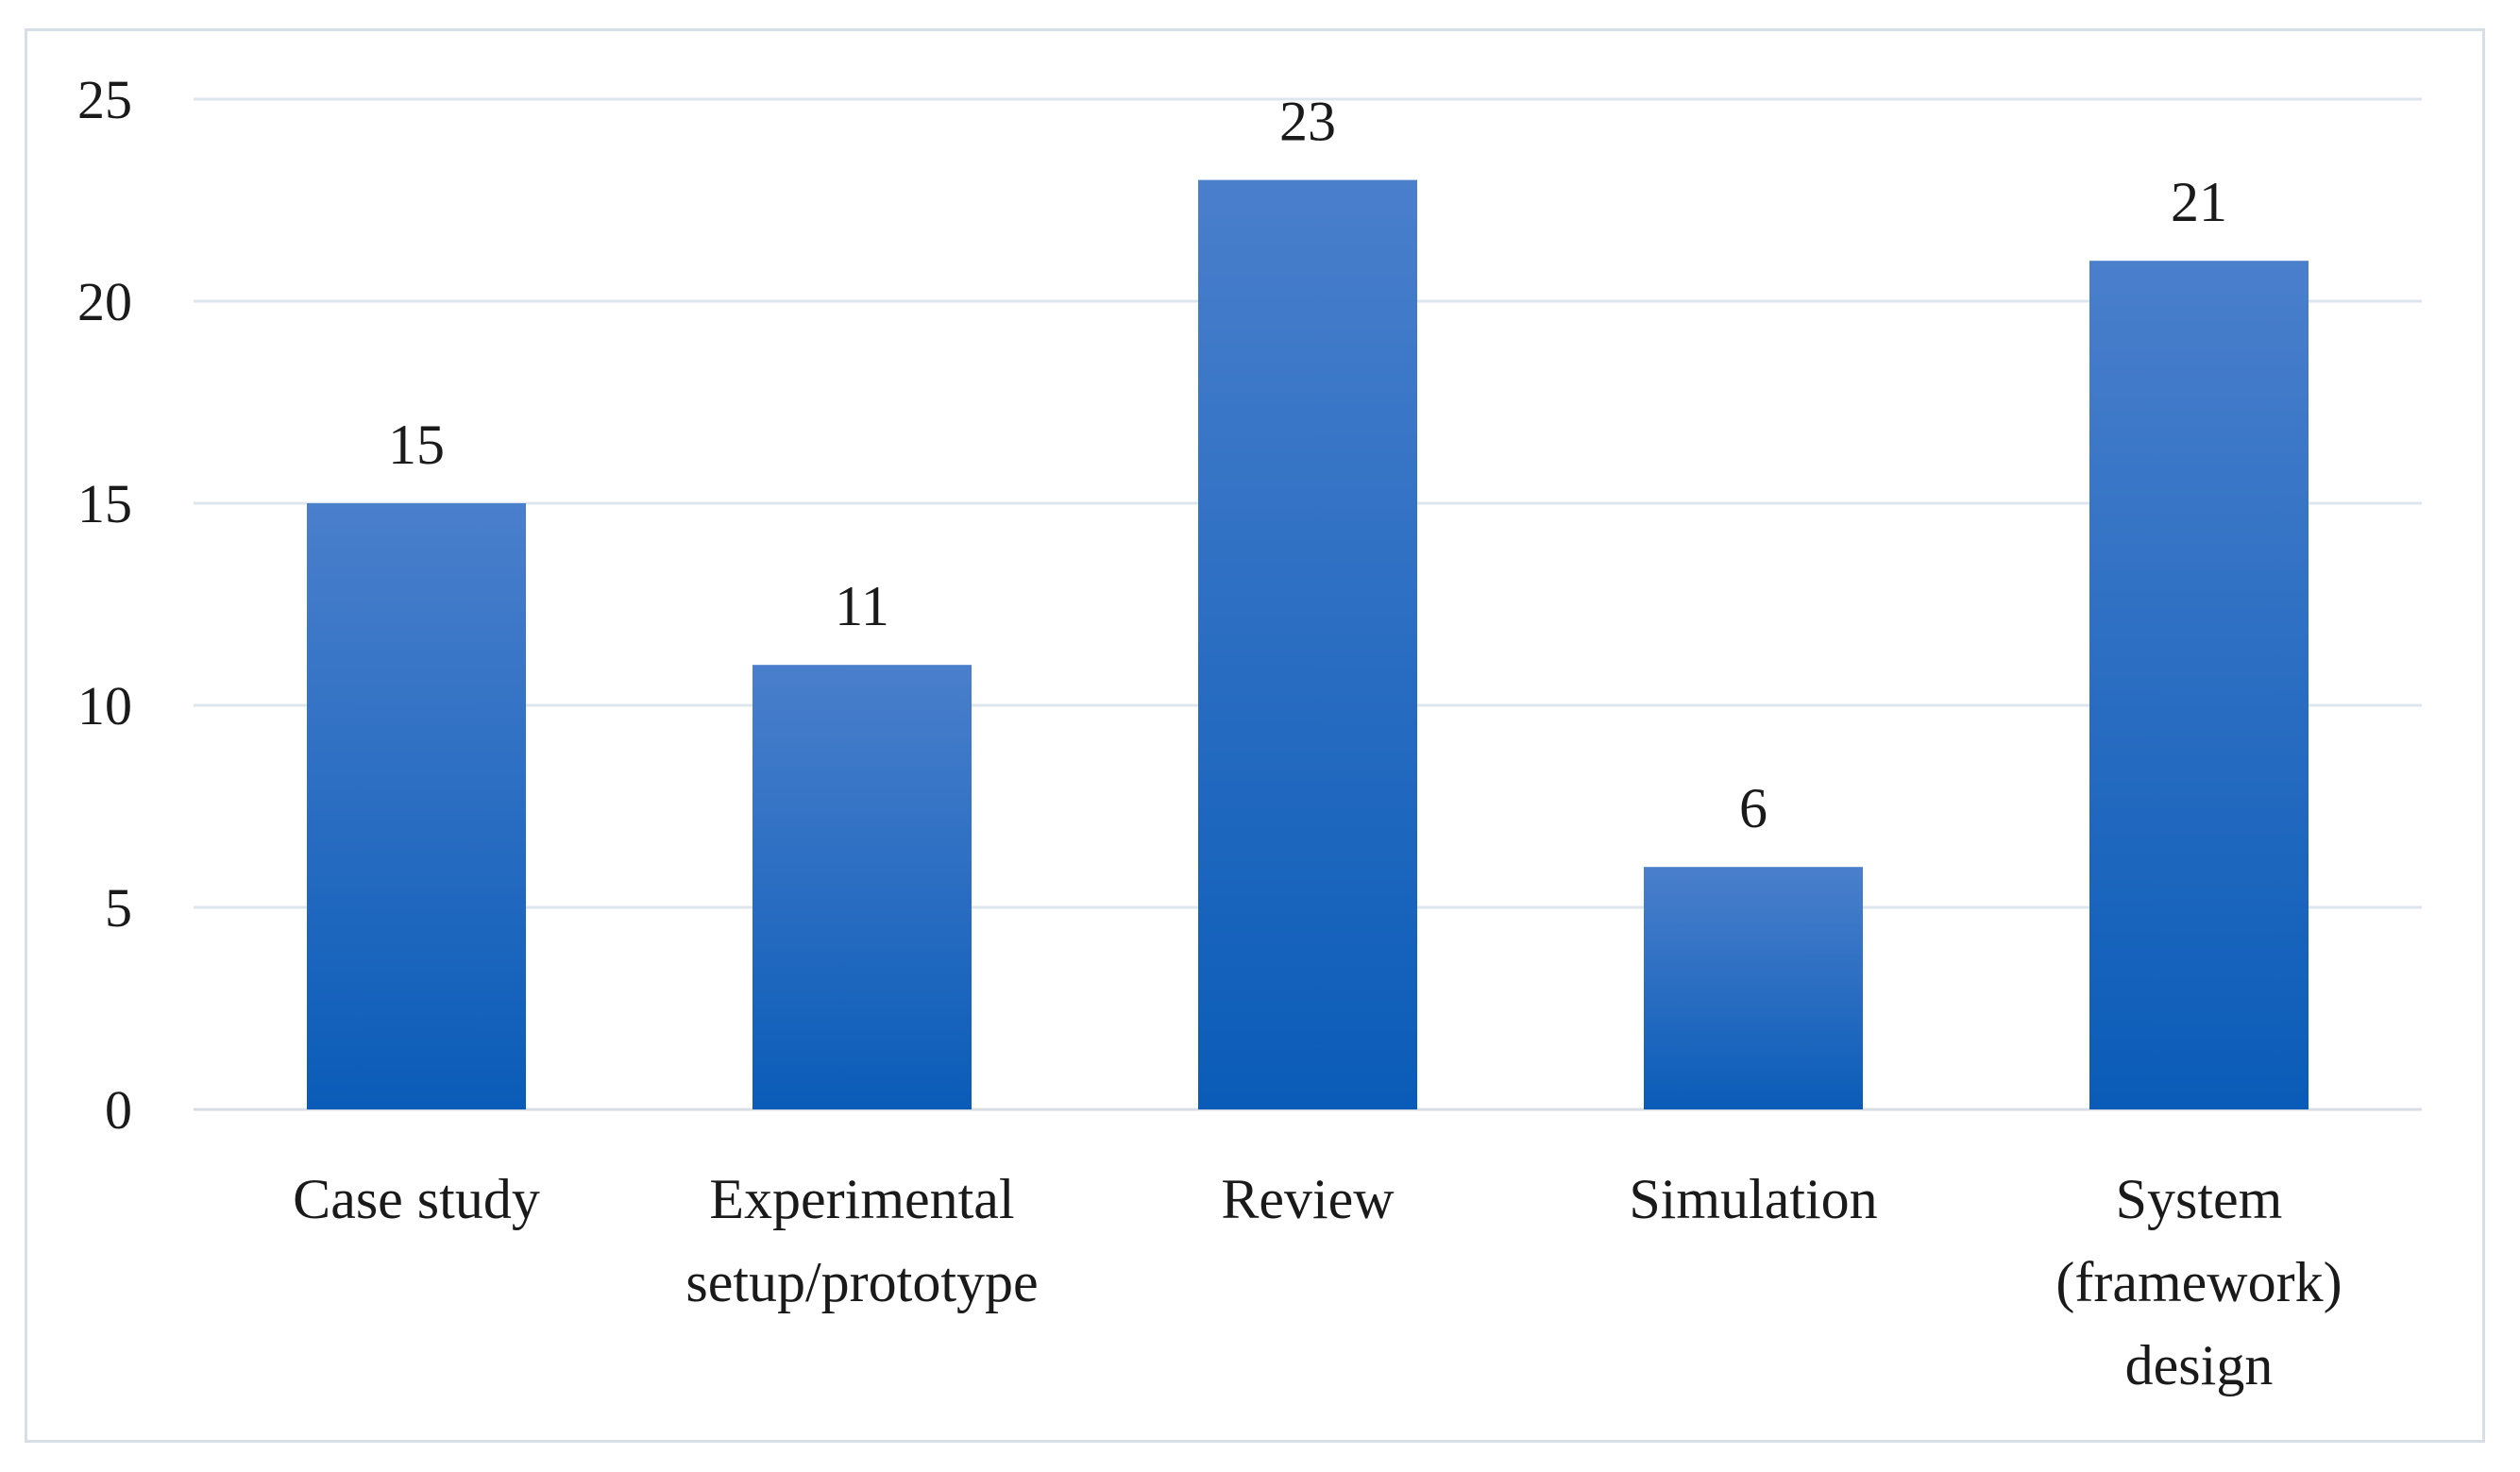 The image size is (2520, 1472). Describe the element at coordinates (416, 445) in the screenshot. I see `data-label-0: 15` at that location.